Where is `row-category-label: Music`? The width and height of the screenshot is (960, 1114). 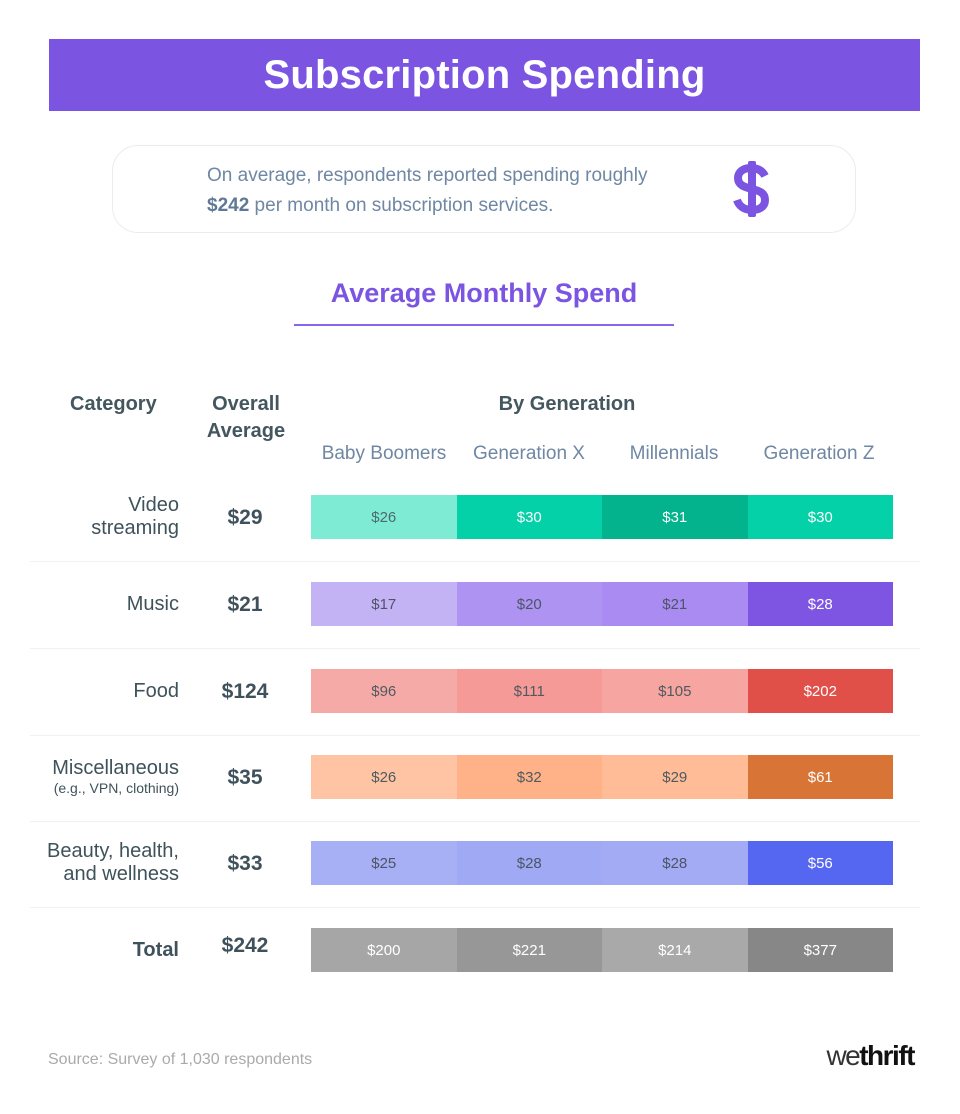
row-category-label: Music is located at coordinates (153, 604).